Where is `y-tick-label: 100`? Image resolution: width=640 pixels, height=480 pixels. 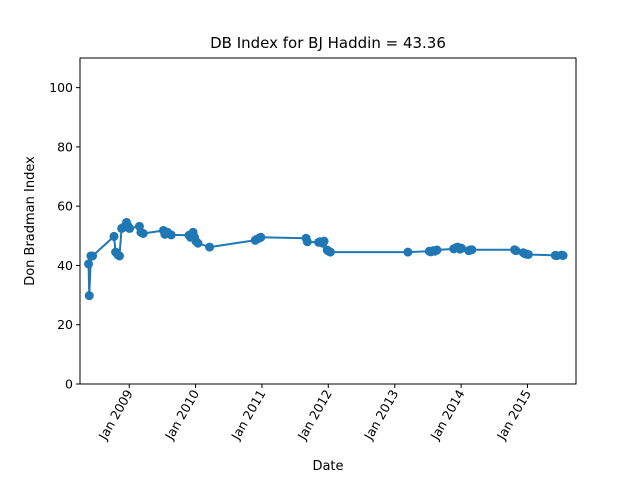
y-tick-label: 100 is located at coordinates (61, 87).